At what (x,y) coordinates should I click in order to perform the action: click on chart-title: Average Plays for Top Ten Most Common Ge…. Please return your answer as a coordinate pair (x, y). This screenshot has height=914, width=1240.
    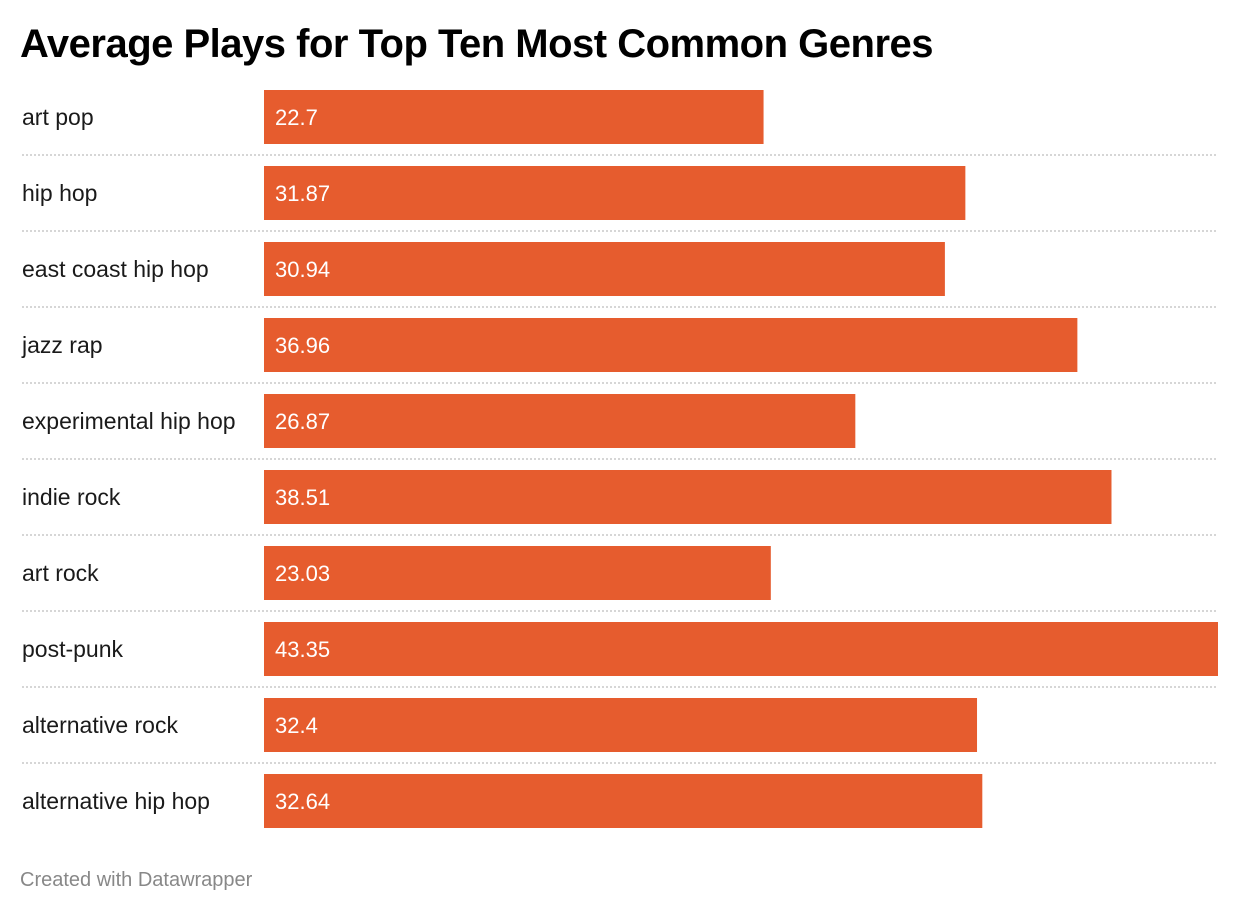
    Looking at the image, I should click on (477, 44).